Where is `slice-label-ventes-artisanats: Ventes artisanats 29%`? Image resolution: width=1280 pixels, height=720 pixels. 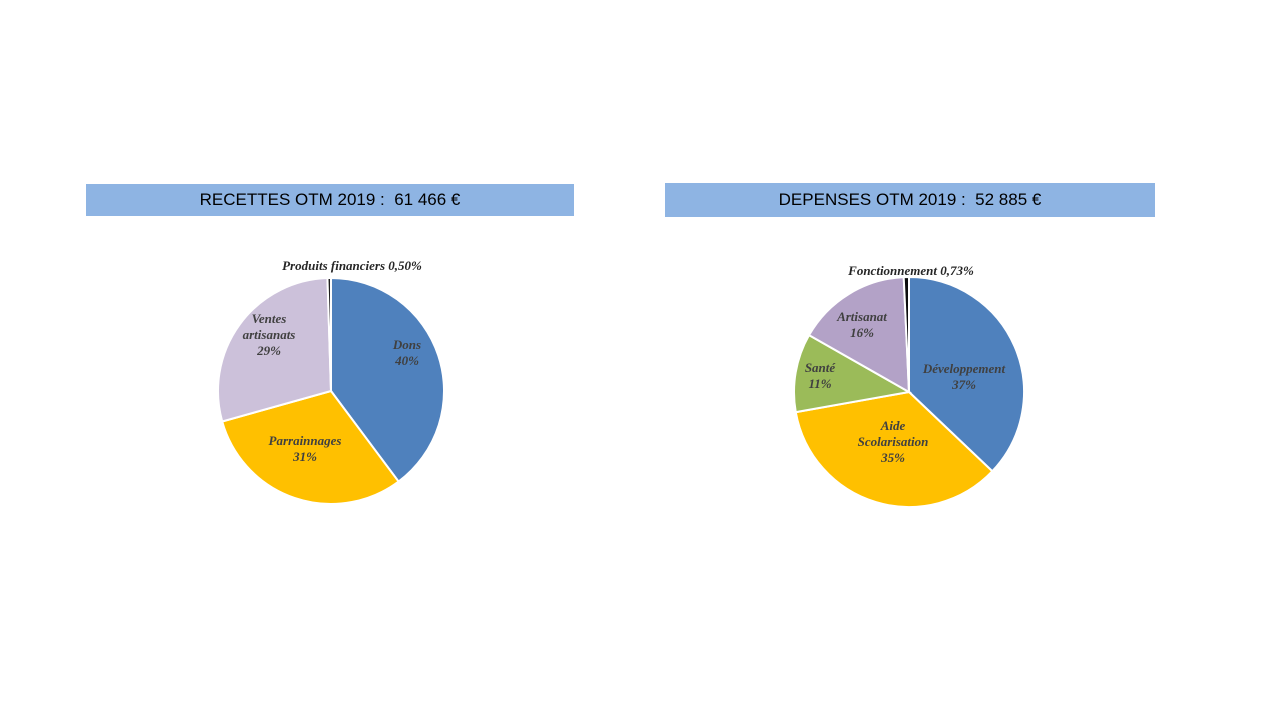
slice-label-ventes-artisanats: Ventes artisanats 29% is located at coordinates (269, 334).